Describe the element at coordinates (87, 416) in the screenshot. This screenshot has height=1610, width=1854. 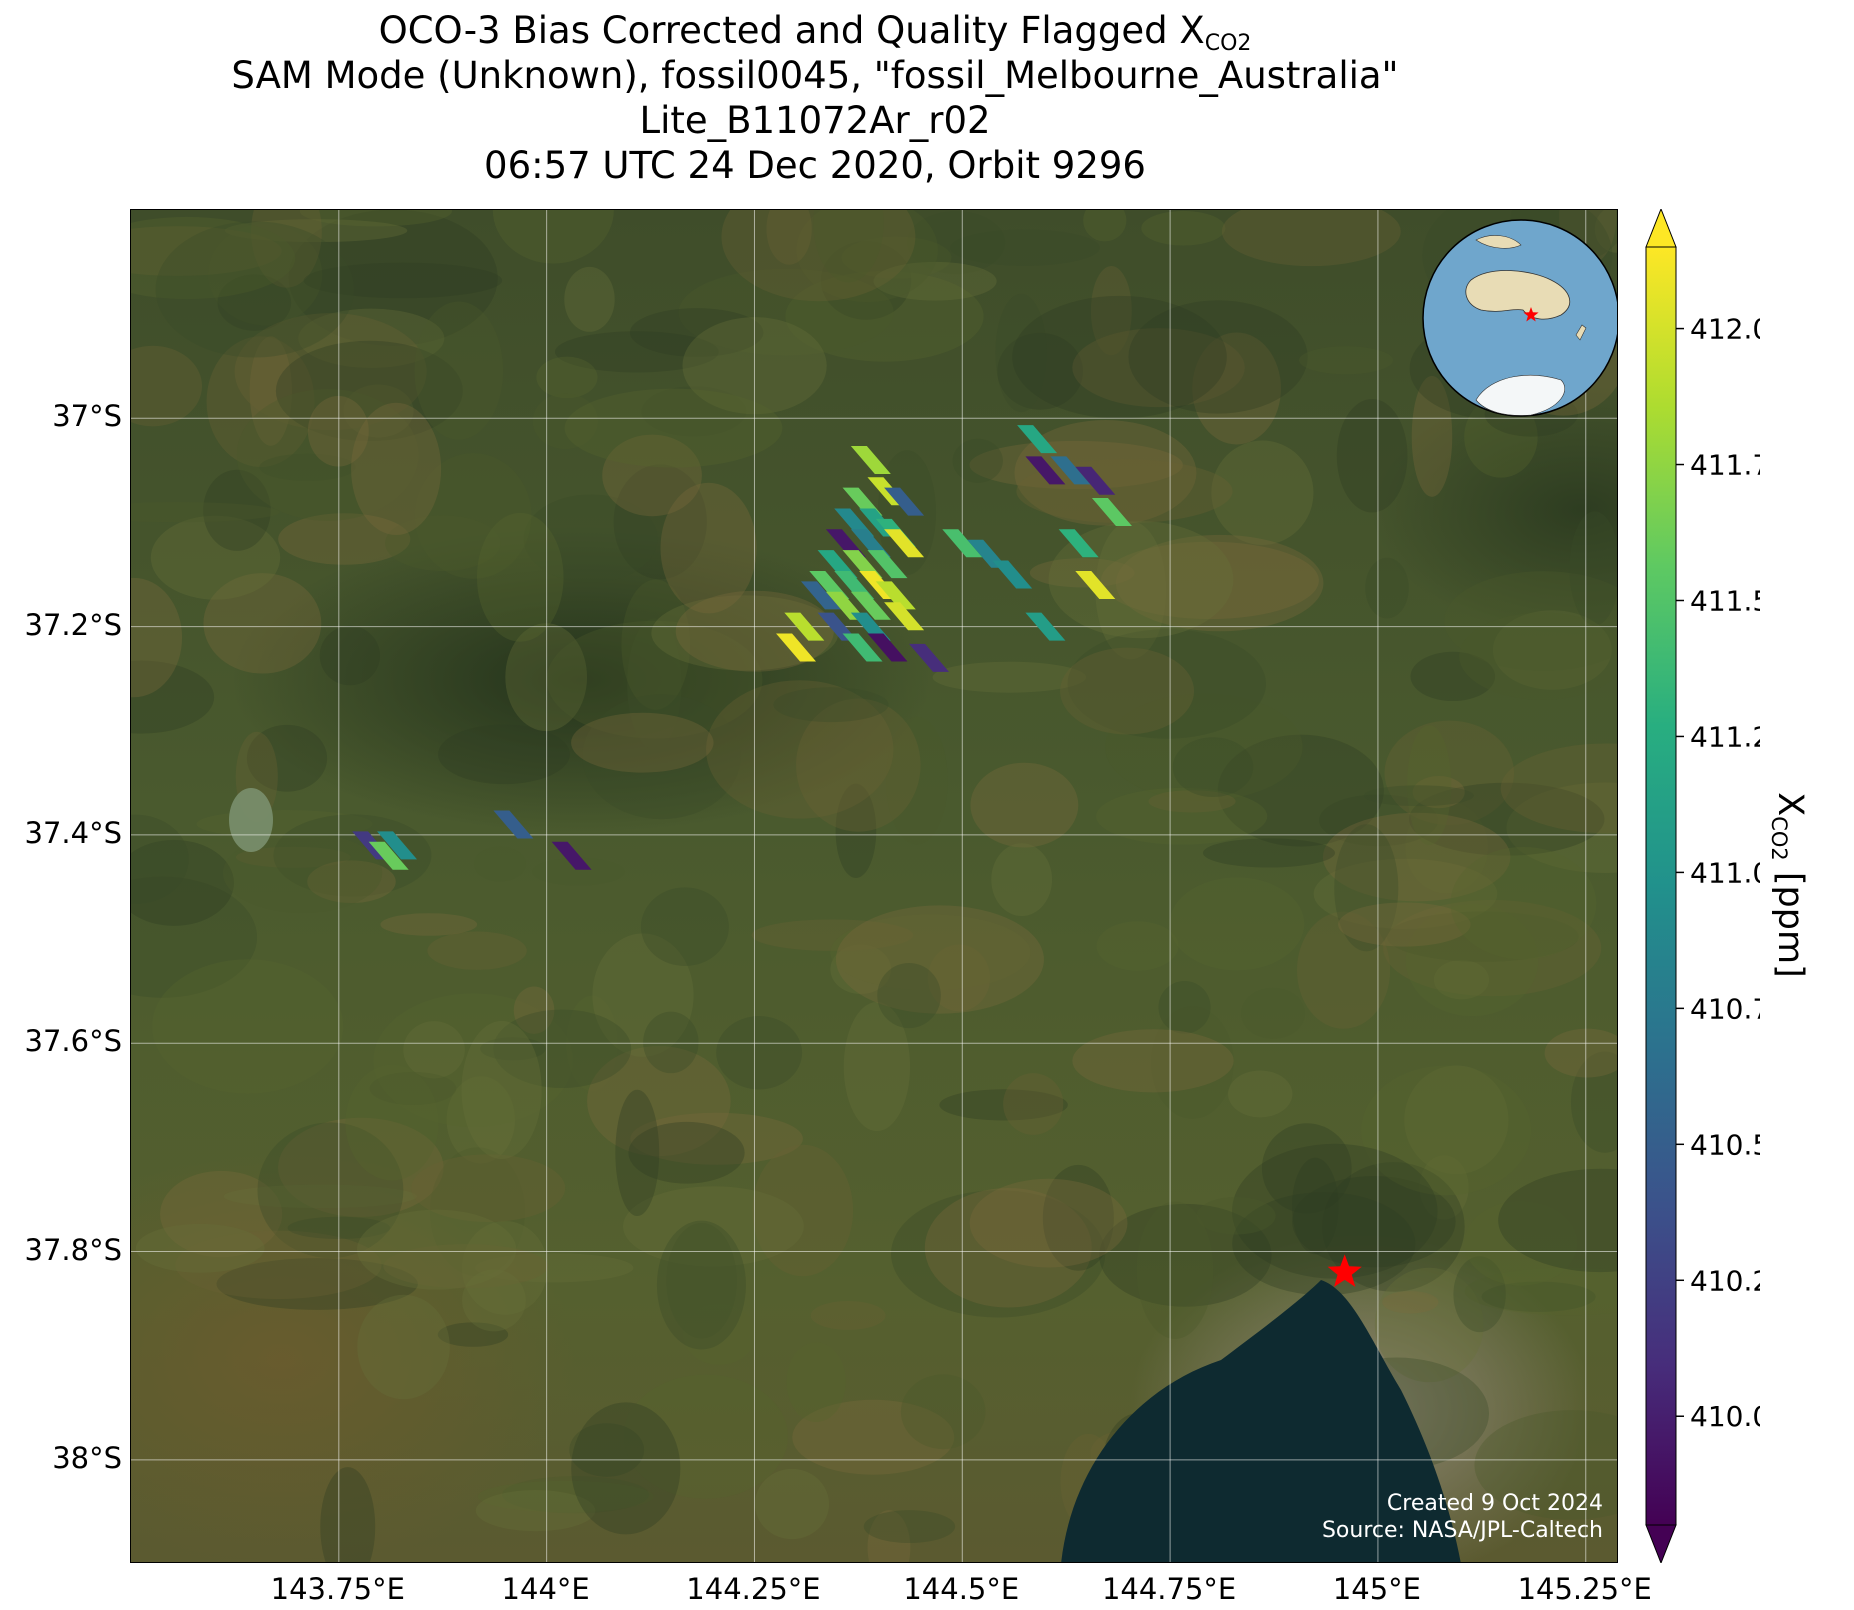
I see `lat-tick-label: 37°S` at that location.